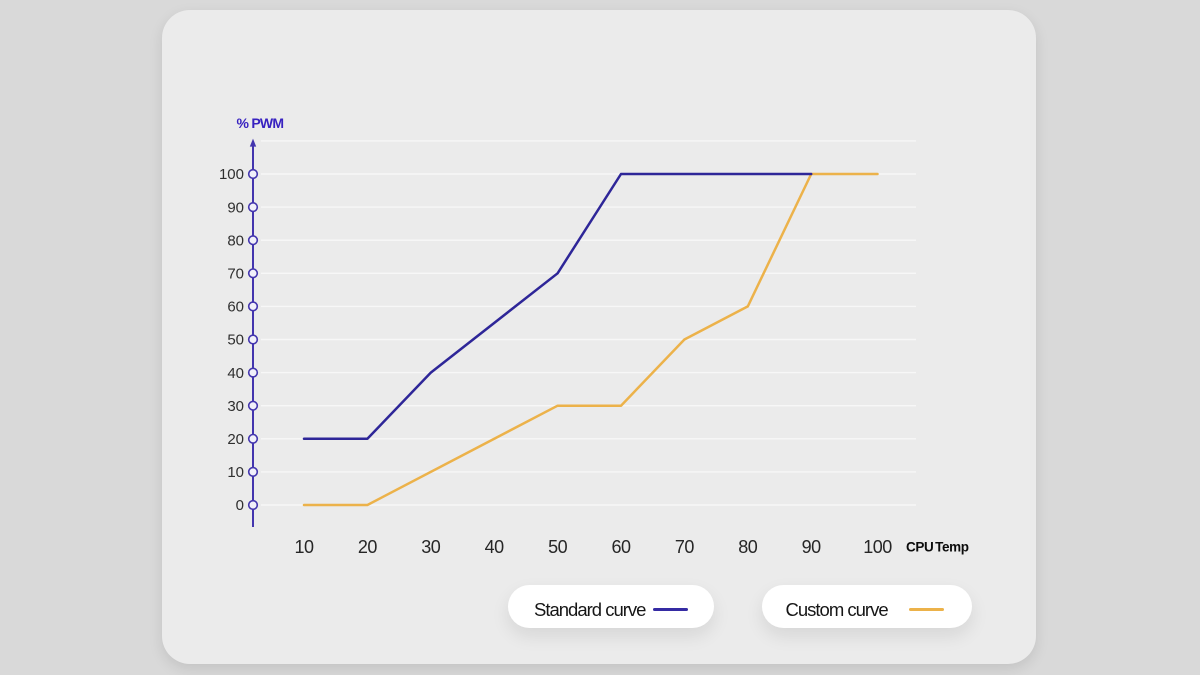  What do you see at coordinates (937, 547) in the screenshot?
I see `svg-text: CPU Temp` at bounding box center [937, 547].